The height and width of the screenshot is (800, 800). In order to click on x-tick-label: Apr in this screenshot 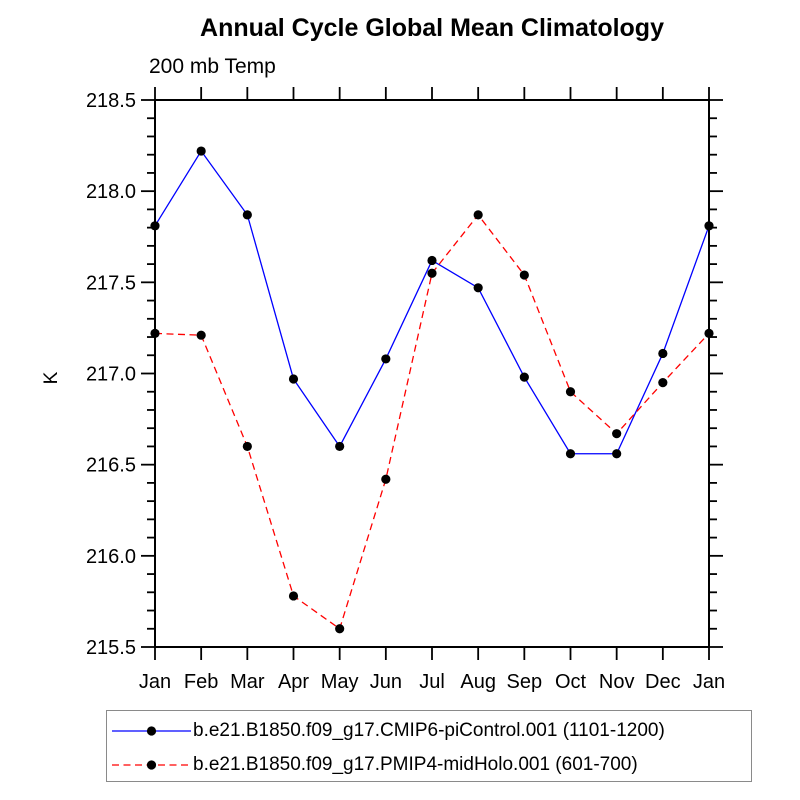, I will do `click(293, 682)`.